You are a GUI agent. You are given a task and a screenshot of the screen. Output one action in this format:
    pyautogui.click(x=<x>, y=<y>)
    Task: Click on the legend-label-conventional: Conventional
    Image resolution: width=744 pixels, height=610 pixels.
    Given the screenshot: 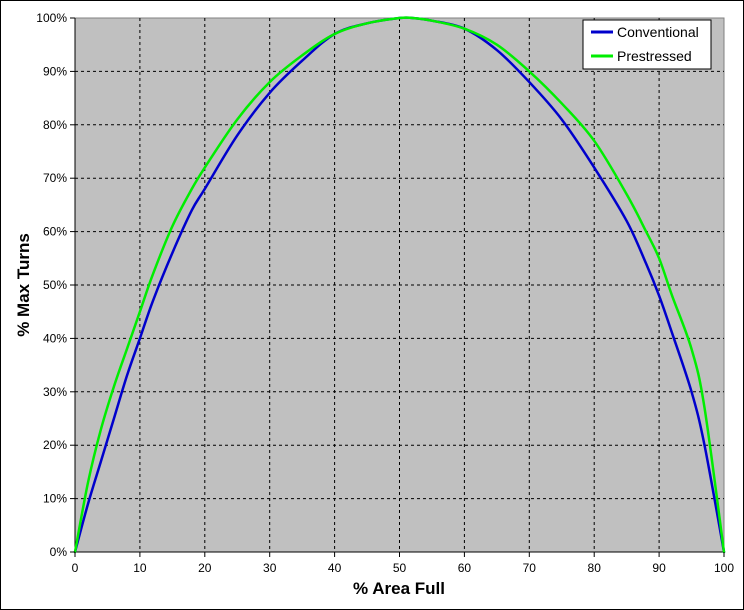 What is the action you would take?
    pyautogui.click(x=658, y=32)
    